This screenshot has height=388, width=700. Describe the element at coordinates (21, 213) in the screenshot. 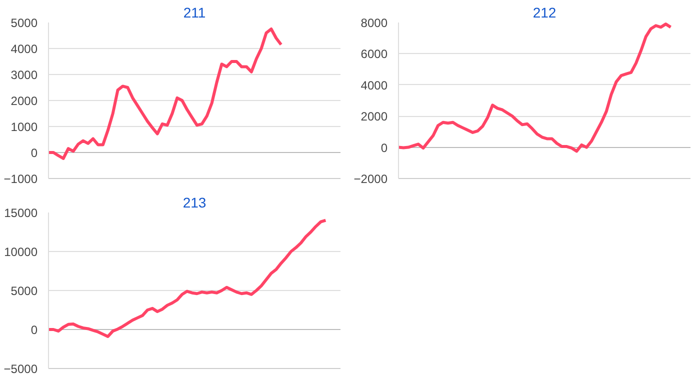

I see `y-tick-label: 15000` at that location.